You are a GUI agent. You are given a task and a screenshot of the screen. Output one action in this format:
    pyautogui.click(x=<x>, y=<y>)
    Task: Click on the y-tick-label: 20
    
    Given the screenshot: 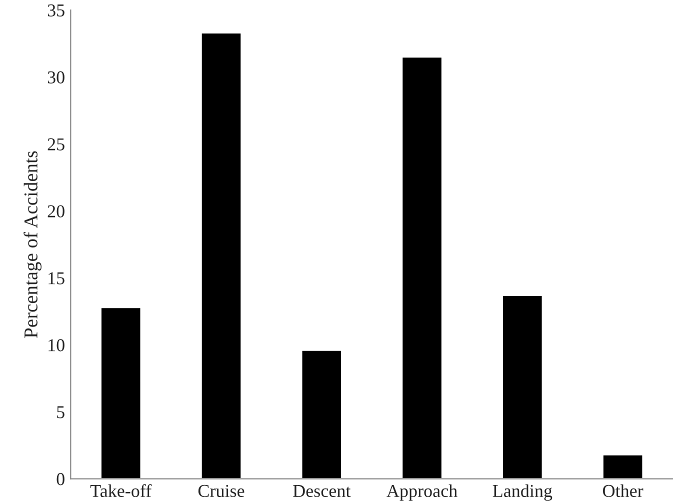 What is the action you would take?
    pyautogui.click(x=56, y=211)
    